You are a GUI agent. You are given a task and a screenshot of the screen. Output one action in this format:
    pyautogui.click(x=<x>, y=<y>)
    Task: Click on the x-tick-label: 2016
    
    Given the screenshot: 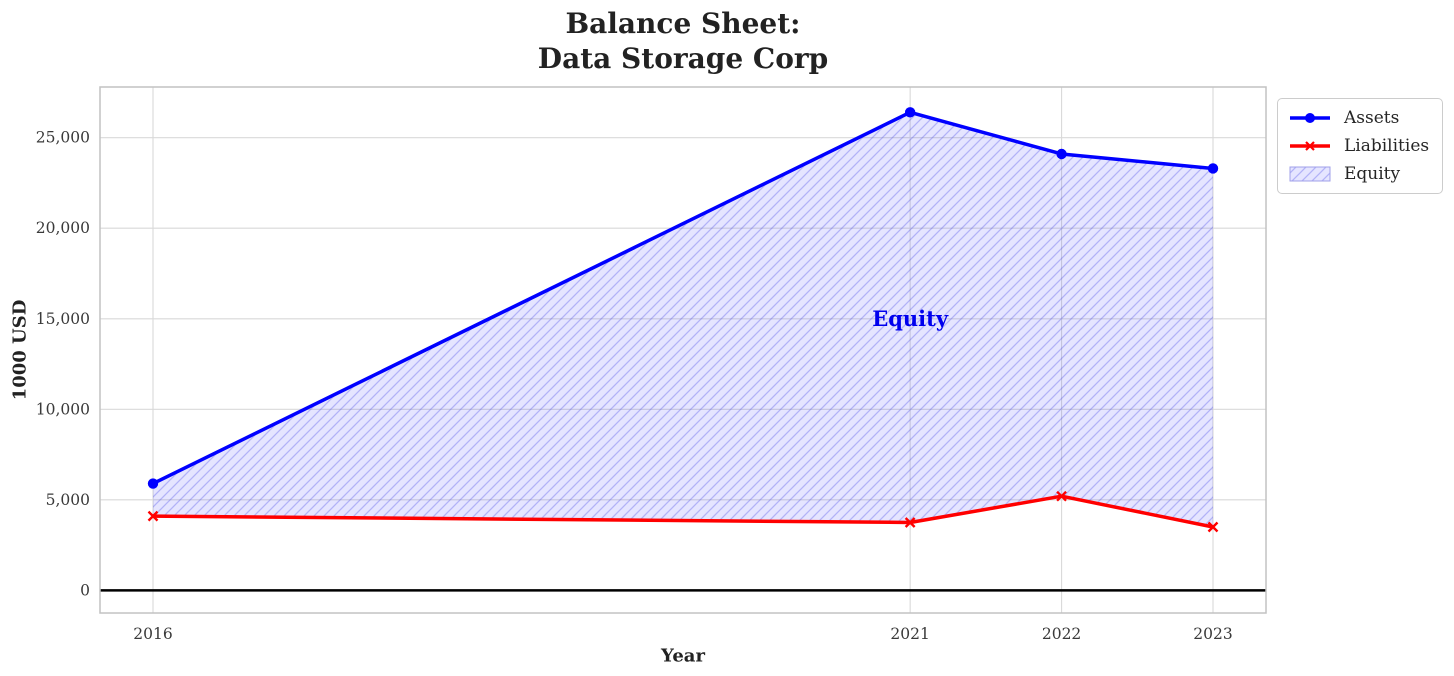 What is the action you would take?
    pyautogui.click(x=152, y=634)
    